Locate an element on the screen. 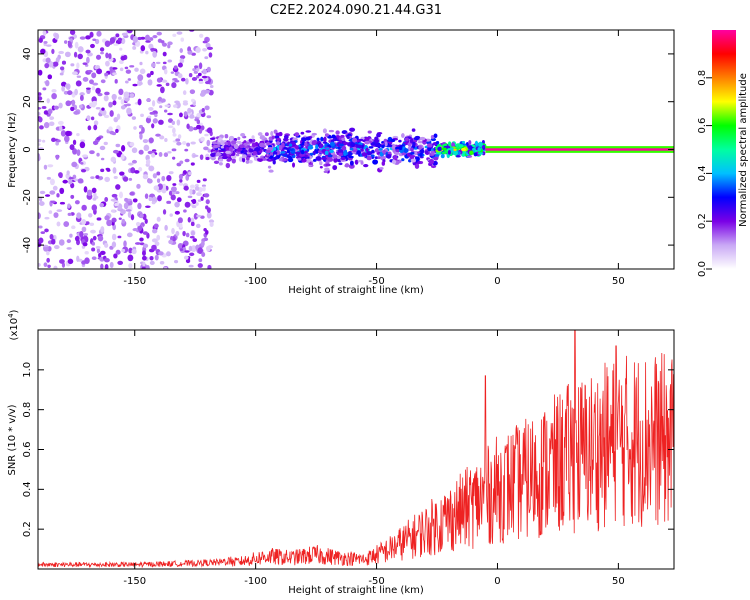 This screenshot has height=600, width=750. snr-x-axis-label: Height of straight line (km) is located at coordinates (356, 590).